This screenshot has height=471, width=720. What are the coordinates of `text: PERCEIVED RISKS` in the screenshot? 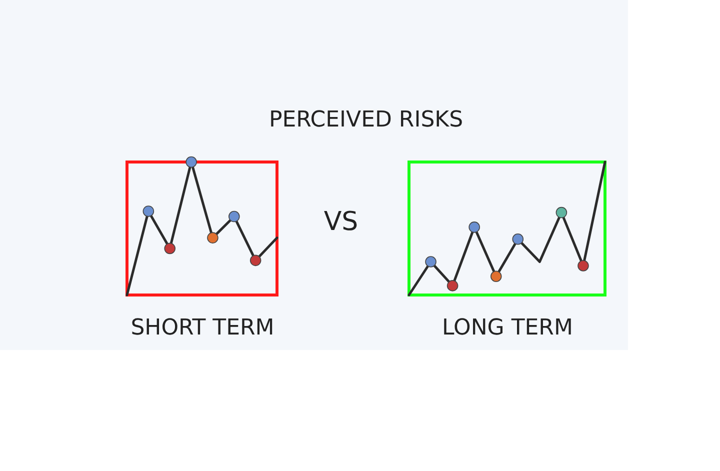 It's located at (366, 120).